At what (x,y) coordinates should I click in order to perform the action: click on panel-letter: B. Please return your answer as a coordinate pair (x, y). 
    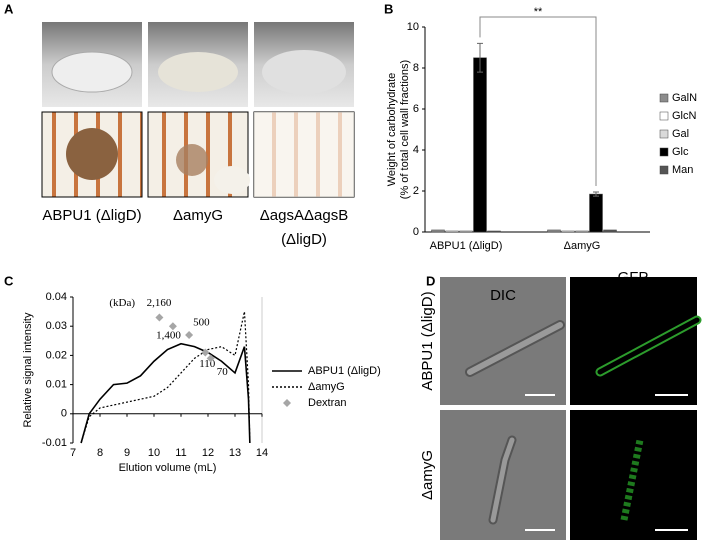
    Looking at the image, I should click on (388, 8).